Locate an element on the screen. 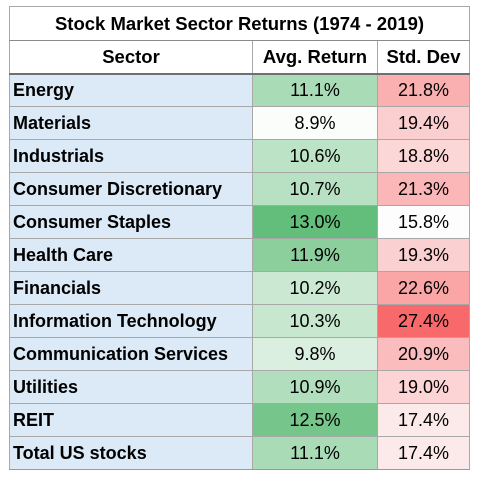 Image resolution: width=487 pixels, height=489 pixels. sector-name-cell: Consumer Staples is located at coordinates (131, 222).